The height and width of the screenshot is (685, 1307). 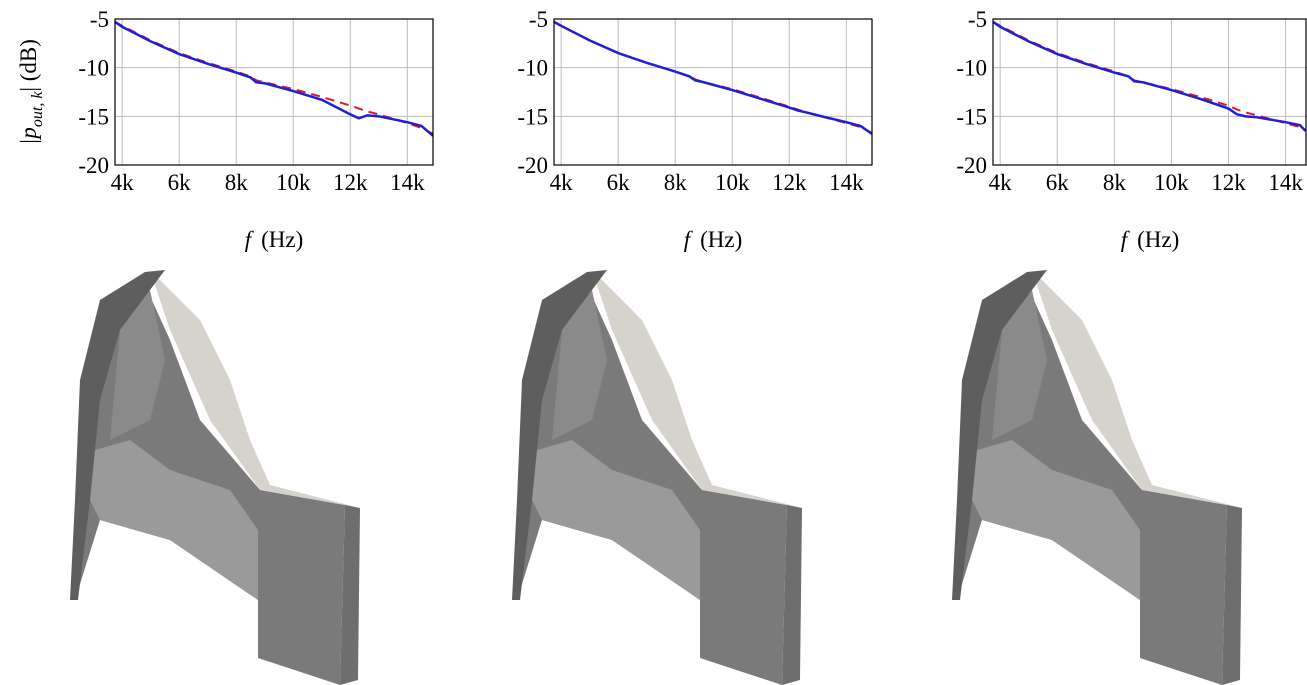 I want to click on y-axis-label: |pout, k| (dB), so click(x=31, y=92).